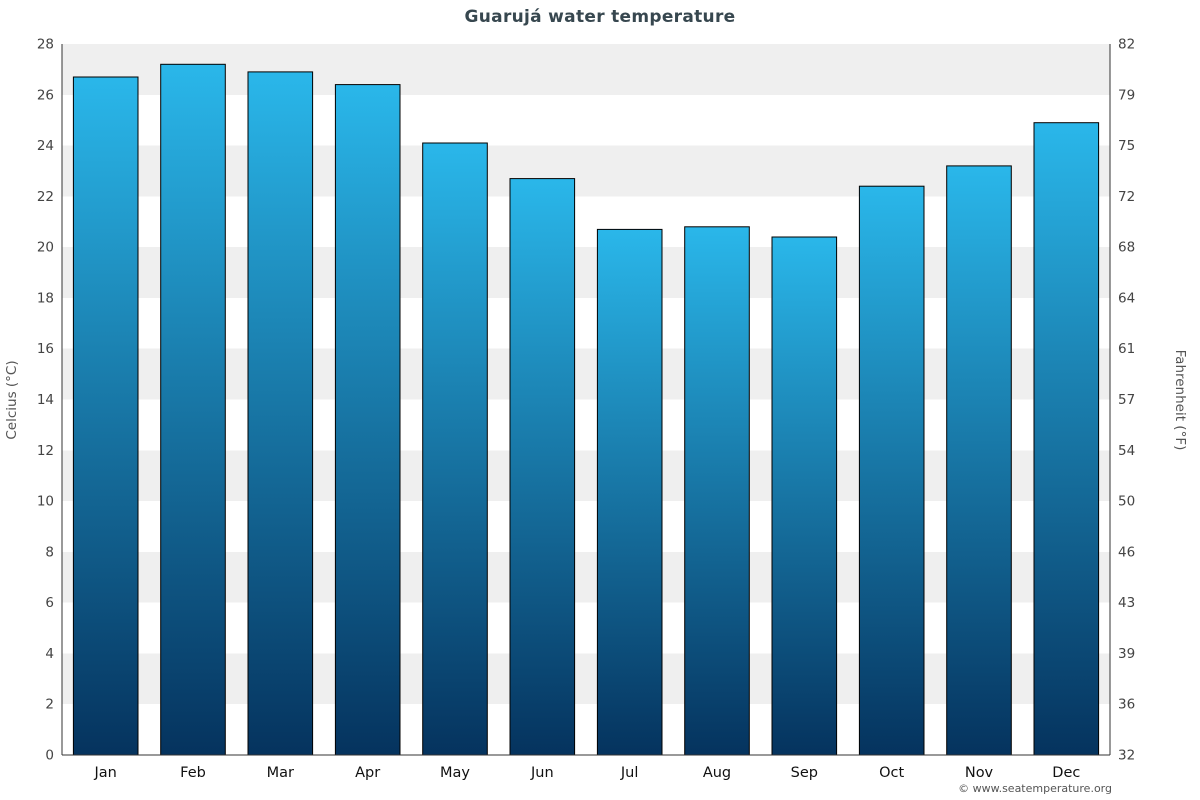  Describe the element at coordinates (280, 413) in the screenshot. I see `bar-mar` at that location.